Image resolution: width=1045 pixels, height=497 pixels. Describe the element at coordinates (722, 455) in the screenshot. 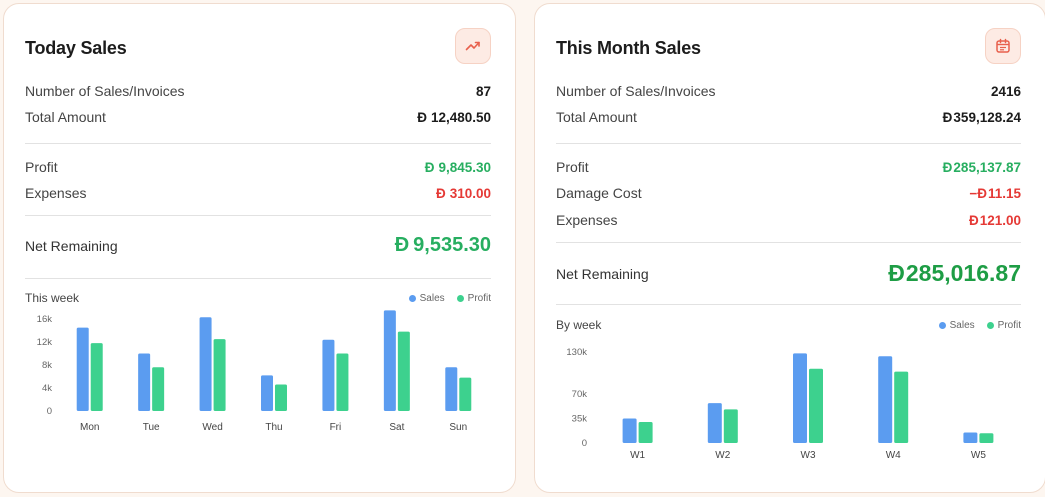

I see `x-tick-label: W2` at that location.